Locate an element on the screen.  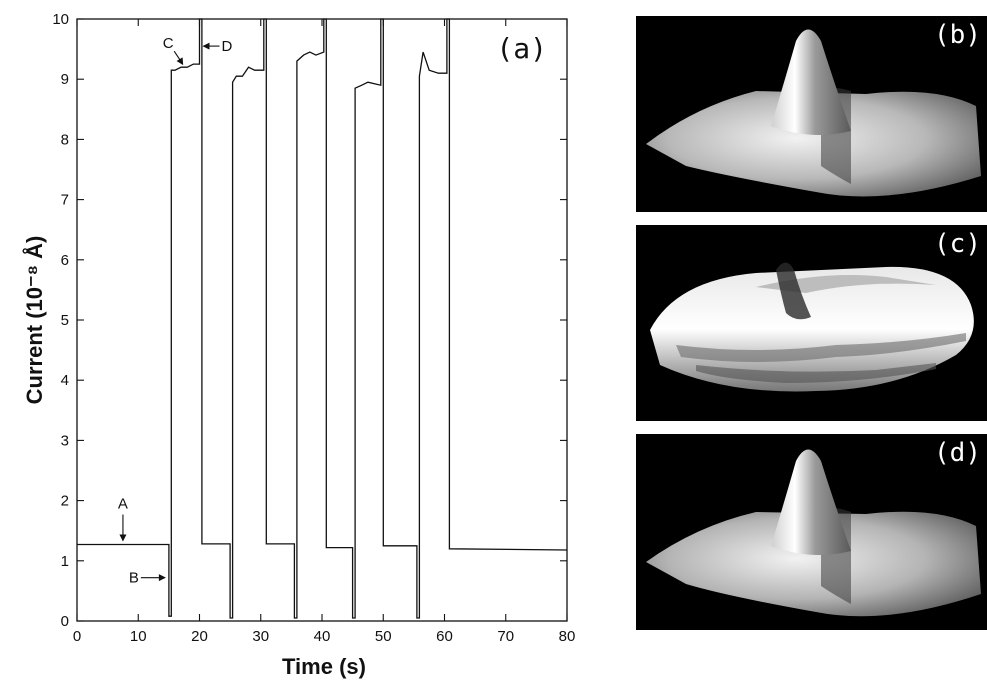
annotation-arrowhead-c is located at coordinates (180, 61).